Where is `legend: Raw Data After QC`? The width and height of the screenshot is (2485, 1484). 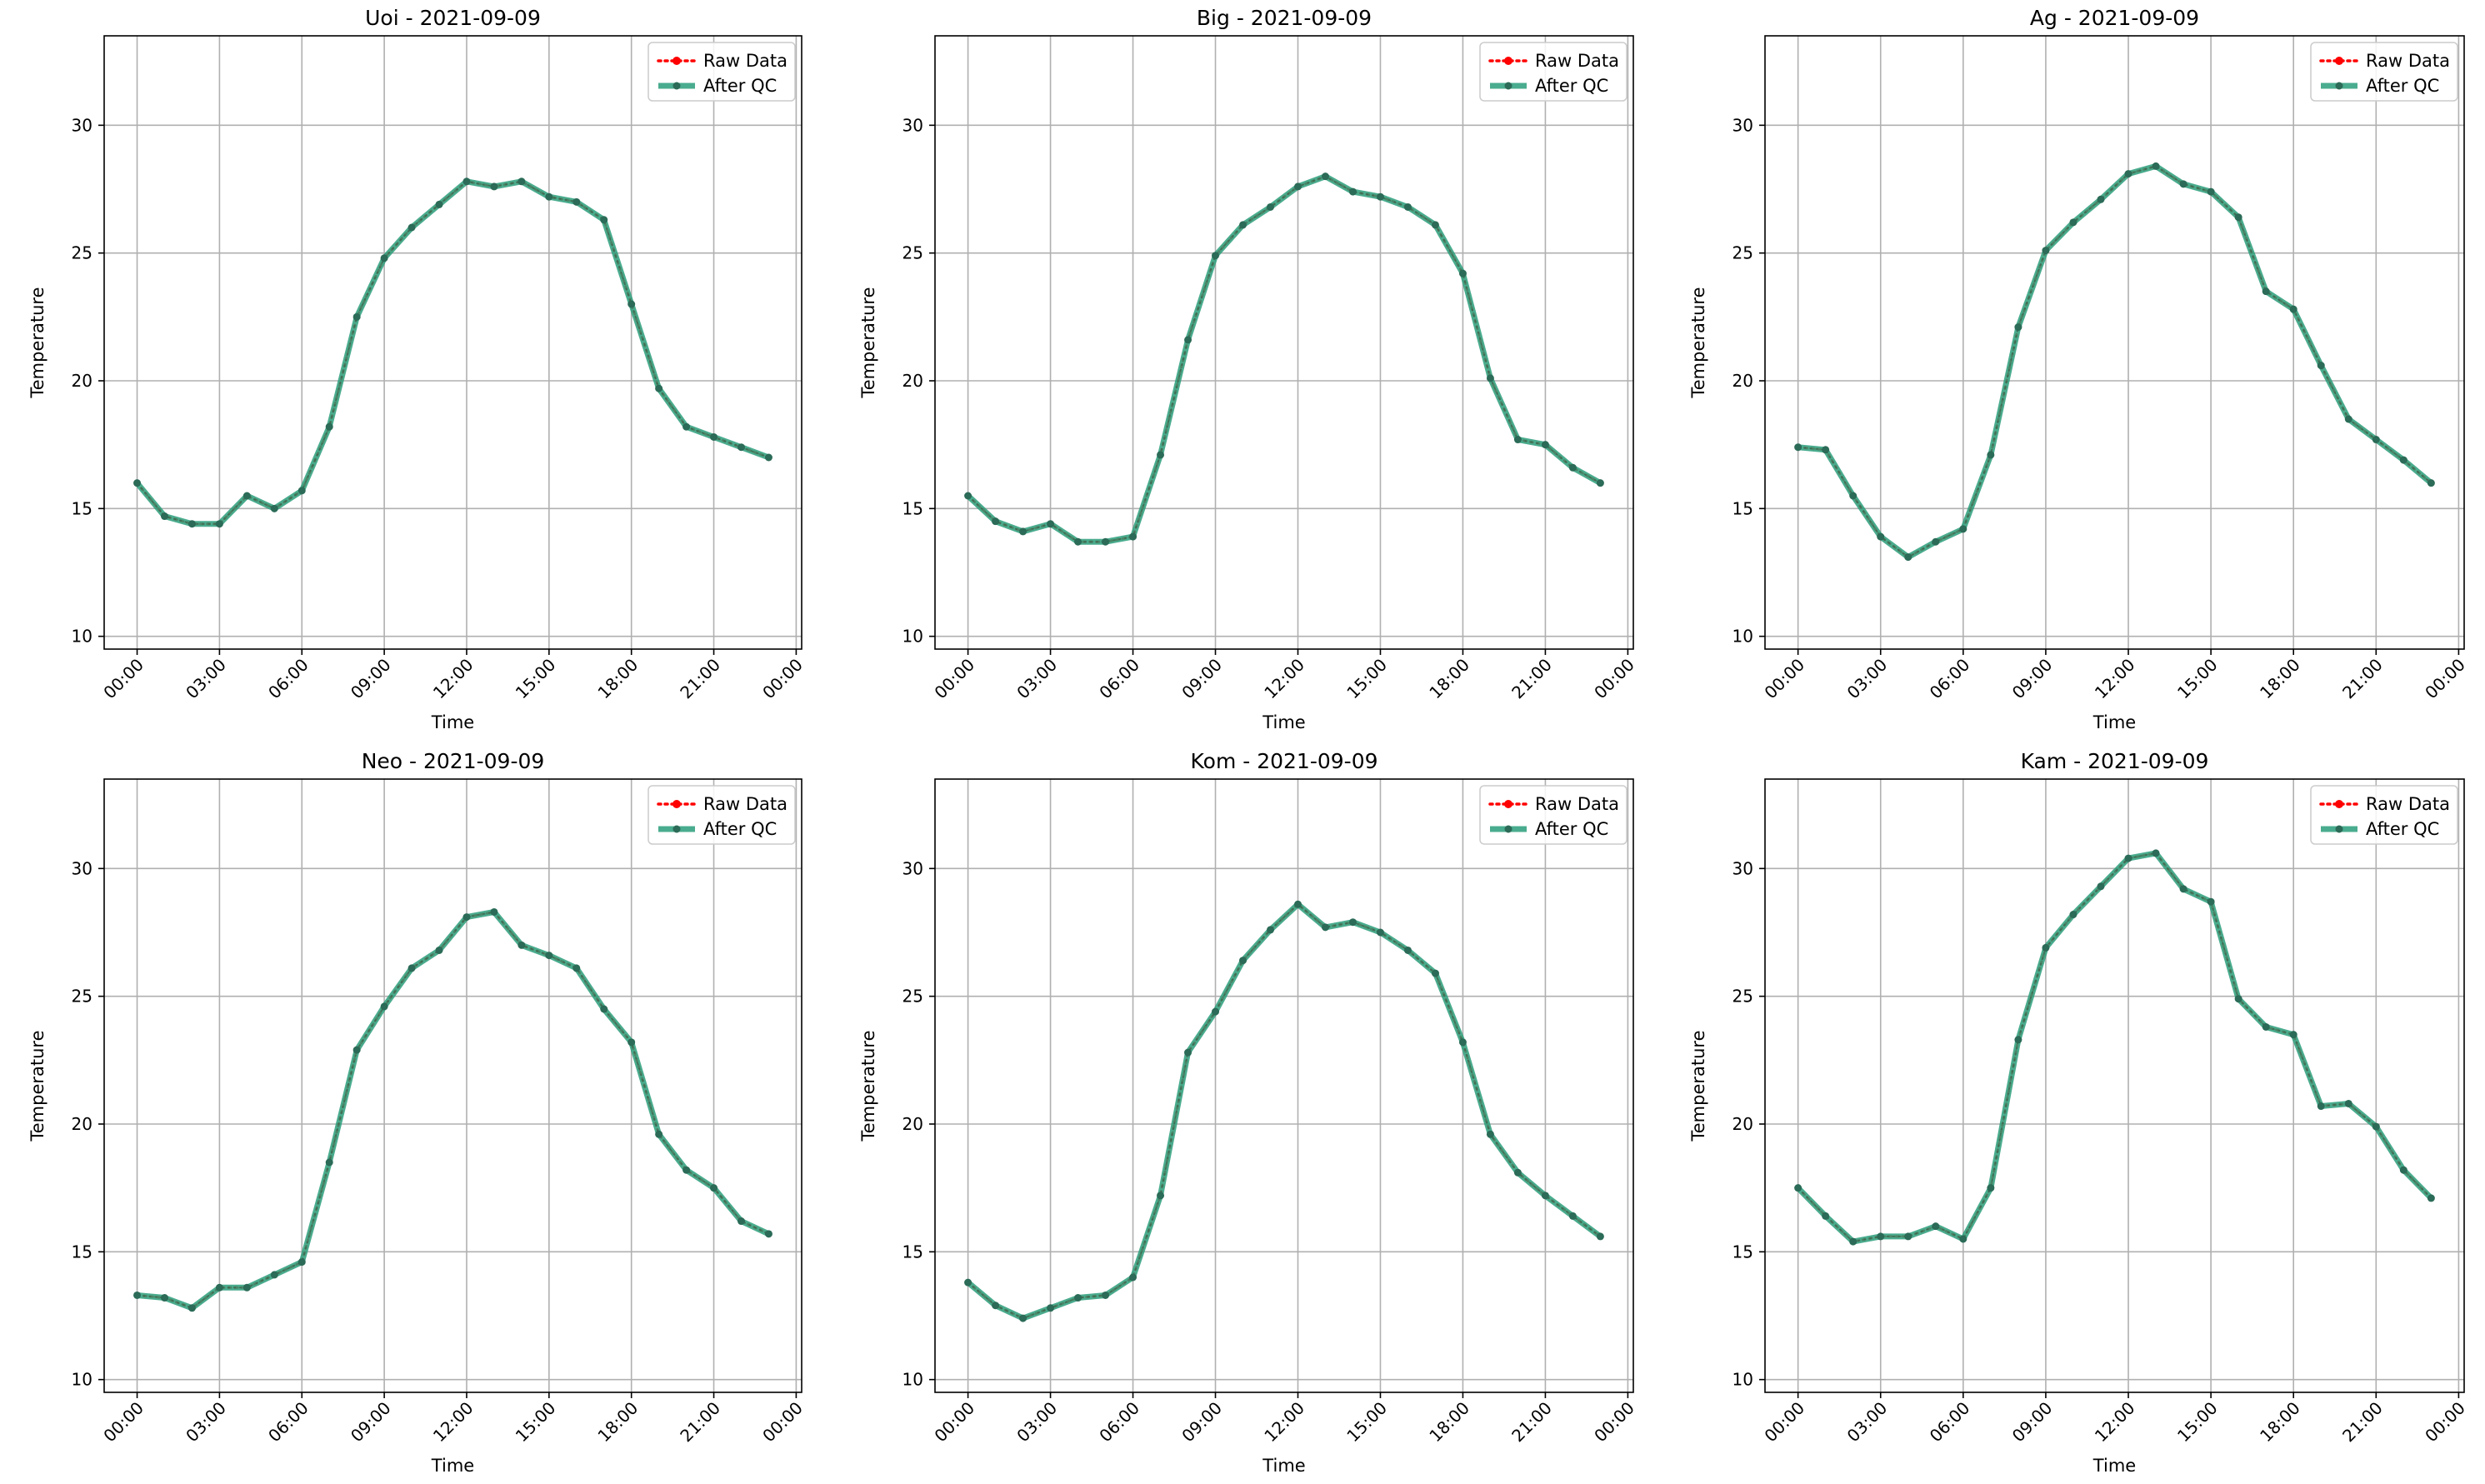 legend: Raw Data After QC is located at coordinates (1553, 815).